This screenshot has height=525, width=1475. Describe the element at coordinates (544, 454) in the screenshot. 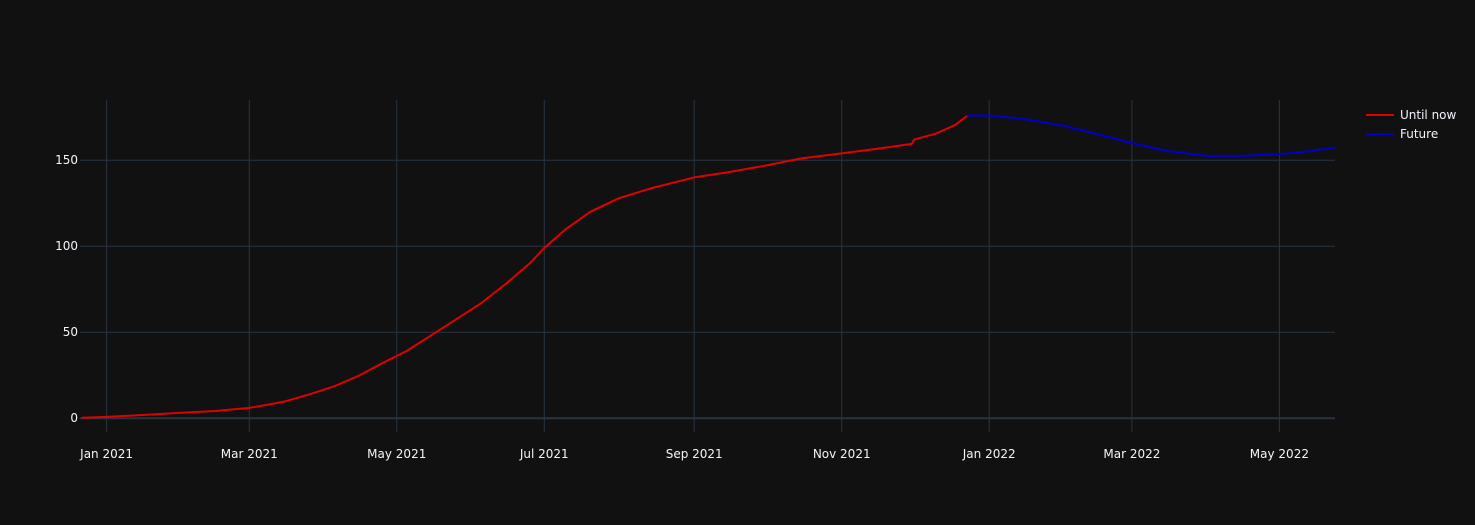

I see `x-tick-label: Jul 2021` at that location.